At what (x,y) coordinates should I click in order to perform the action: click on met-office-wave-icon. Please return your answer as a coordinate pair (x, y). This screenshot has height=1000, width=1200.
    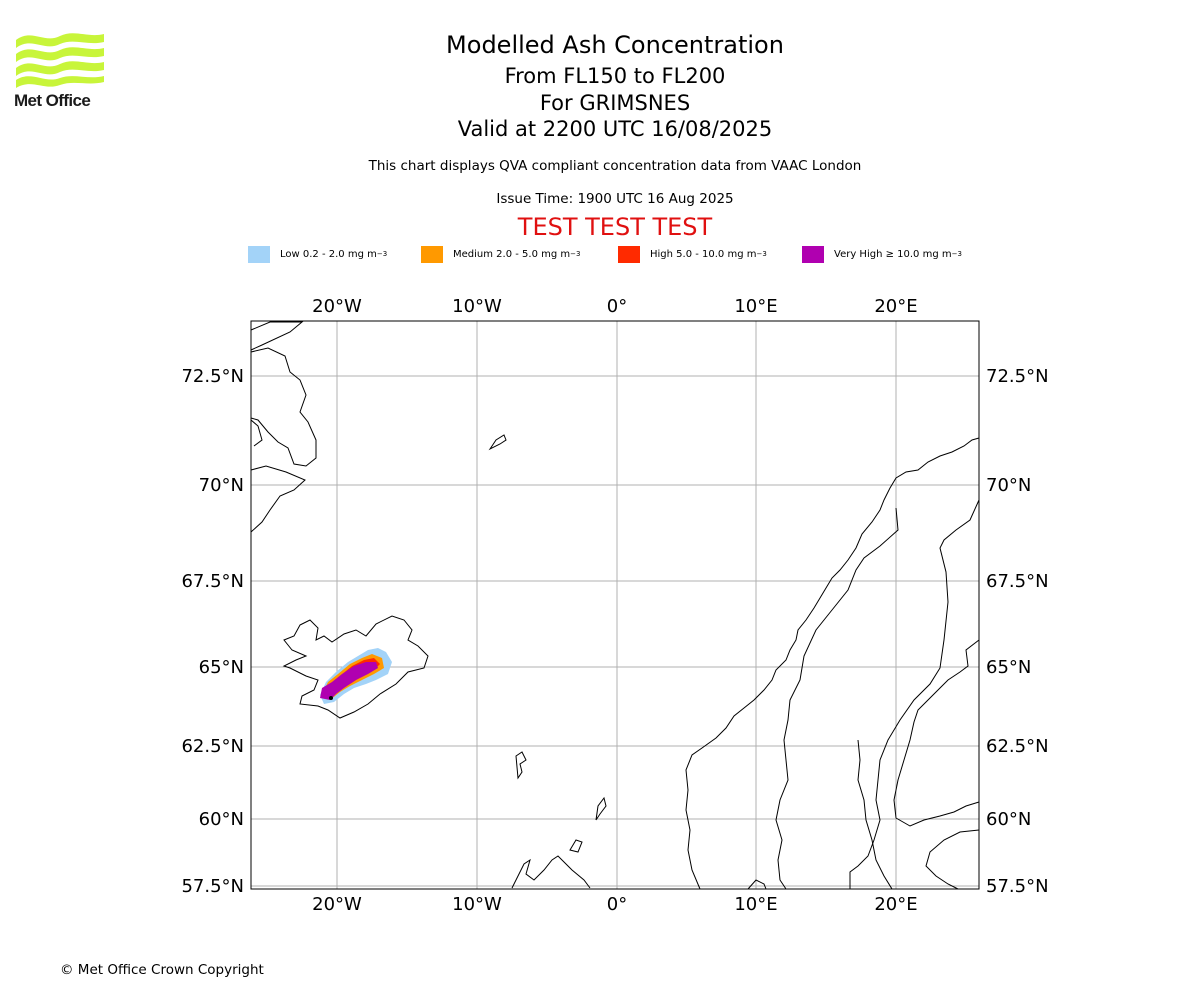
    Looking at the image, I should click on (60, 60).